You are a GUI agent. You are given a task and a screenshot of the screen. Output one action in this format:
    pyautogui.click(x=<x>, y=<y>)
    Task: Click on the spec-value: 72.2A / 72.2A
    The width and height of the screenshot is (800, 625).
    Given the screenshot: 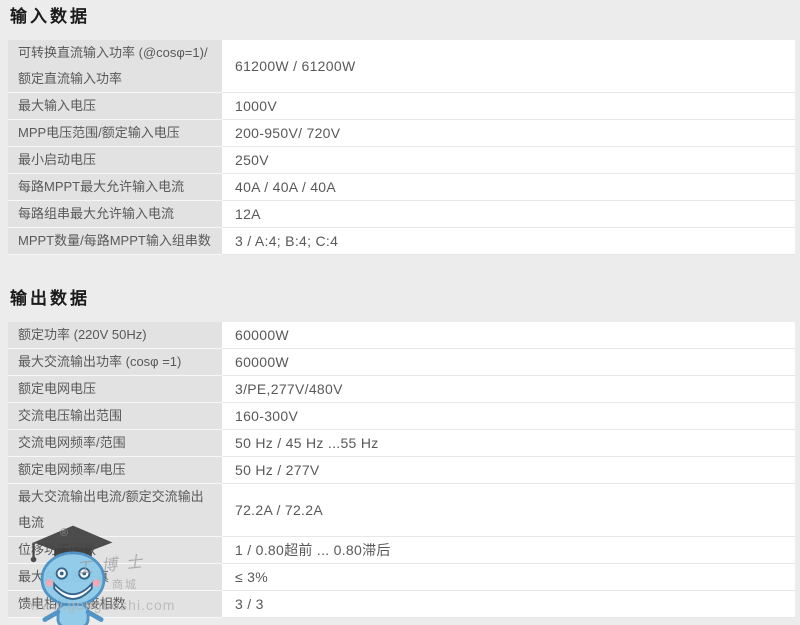 What is the action you would take?
    pyautogui.click(x=508, y=510)
    